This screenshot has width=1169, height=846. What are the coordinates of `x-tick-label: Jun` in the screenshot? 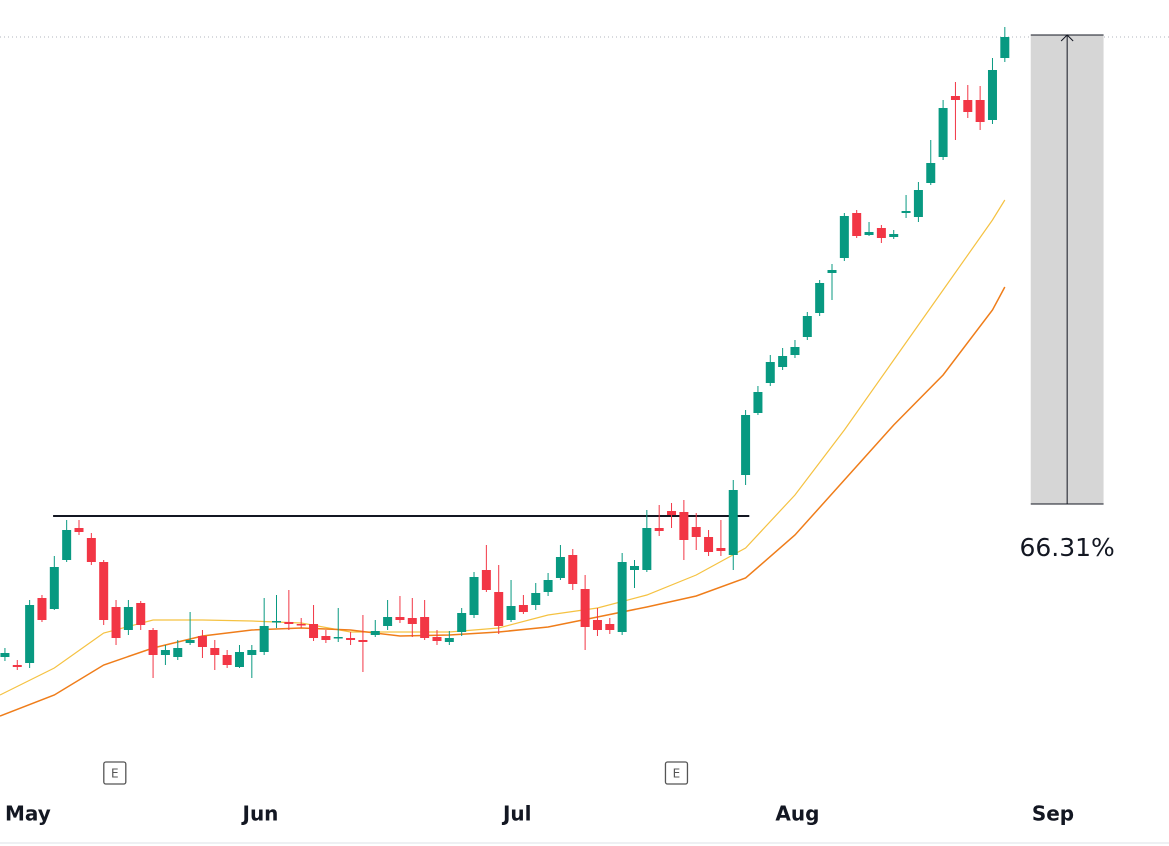 It's located at (260, 814).